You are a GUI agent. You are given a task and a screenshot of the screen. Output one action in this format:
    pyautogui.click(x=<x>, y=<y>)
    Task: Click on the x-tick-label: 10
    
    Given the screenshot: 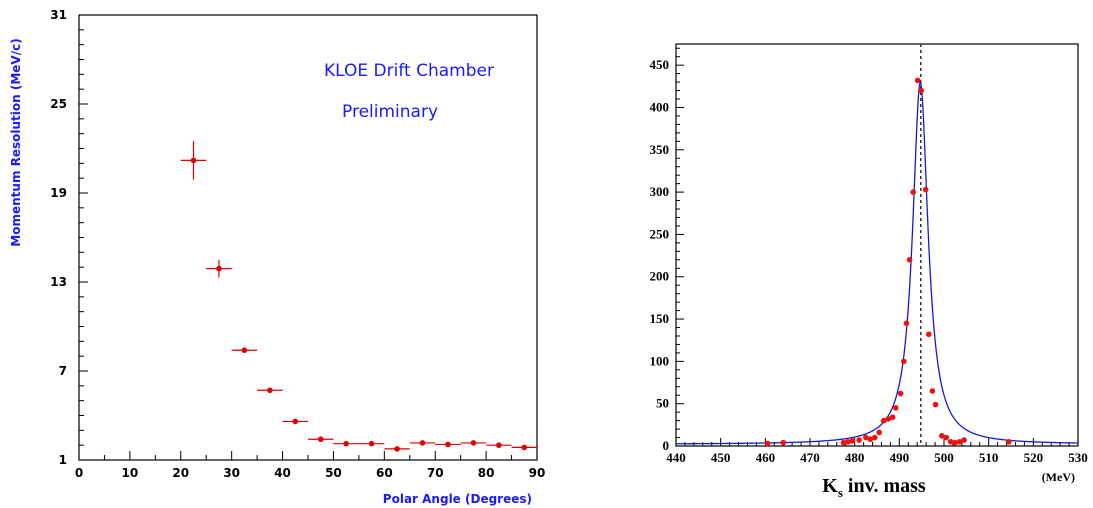 What is the action you would take?
    pyautogui.click(x=130, y=473)
    